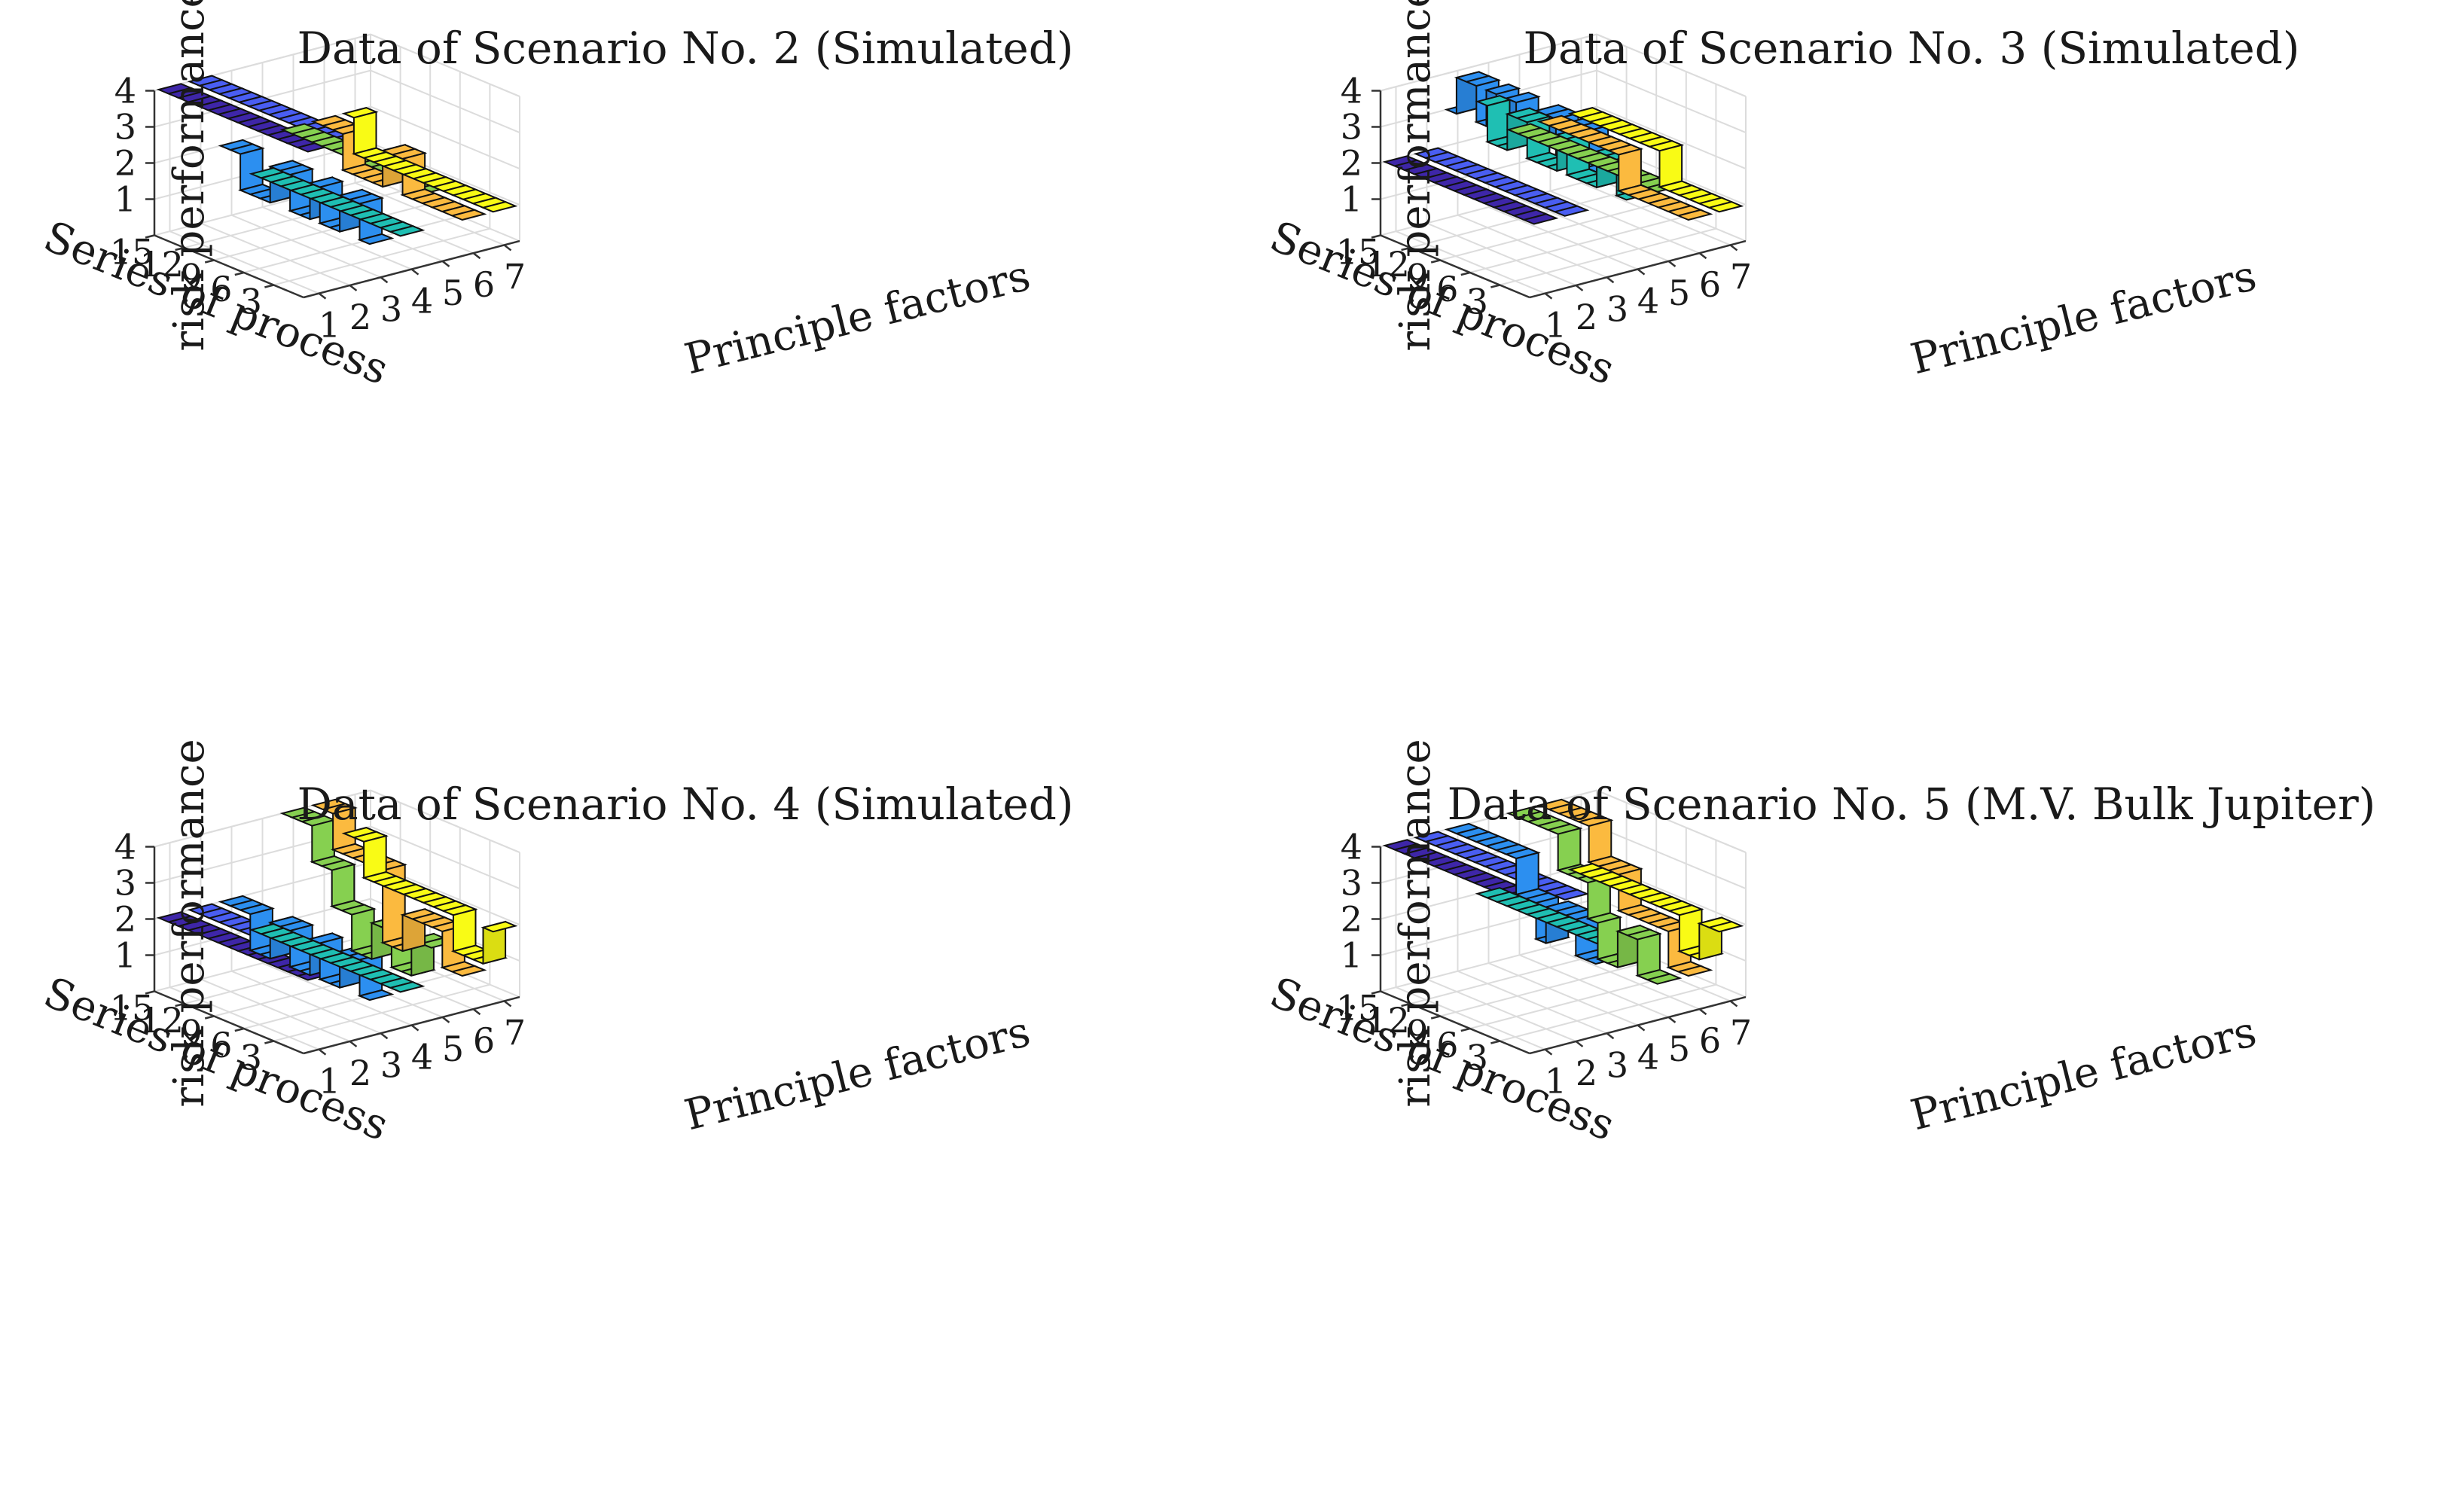 The height and width of the screenshot is (1512, 2453). What do you see at coordinates (453, 1049) in the screenshot?
I see `x-tick-label: 5` at bounding box center [453, 1049].